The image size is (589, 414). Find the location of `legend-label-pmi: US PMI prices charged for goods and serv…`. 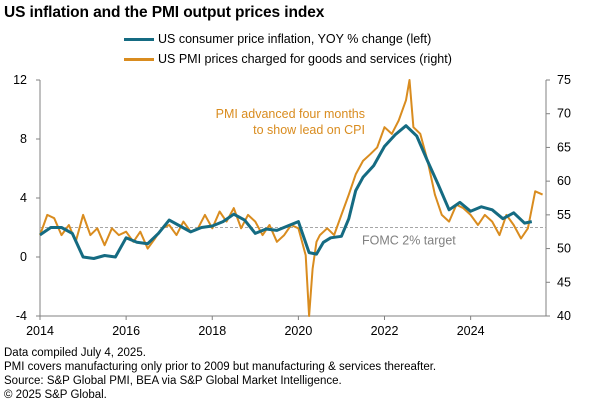

legend-label-pmi: US PMI prices charged for goods and serv… is located at coordinates (305, 59).